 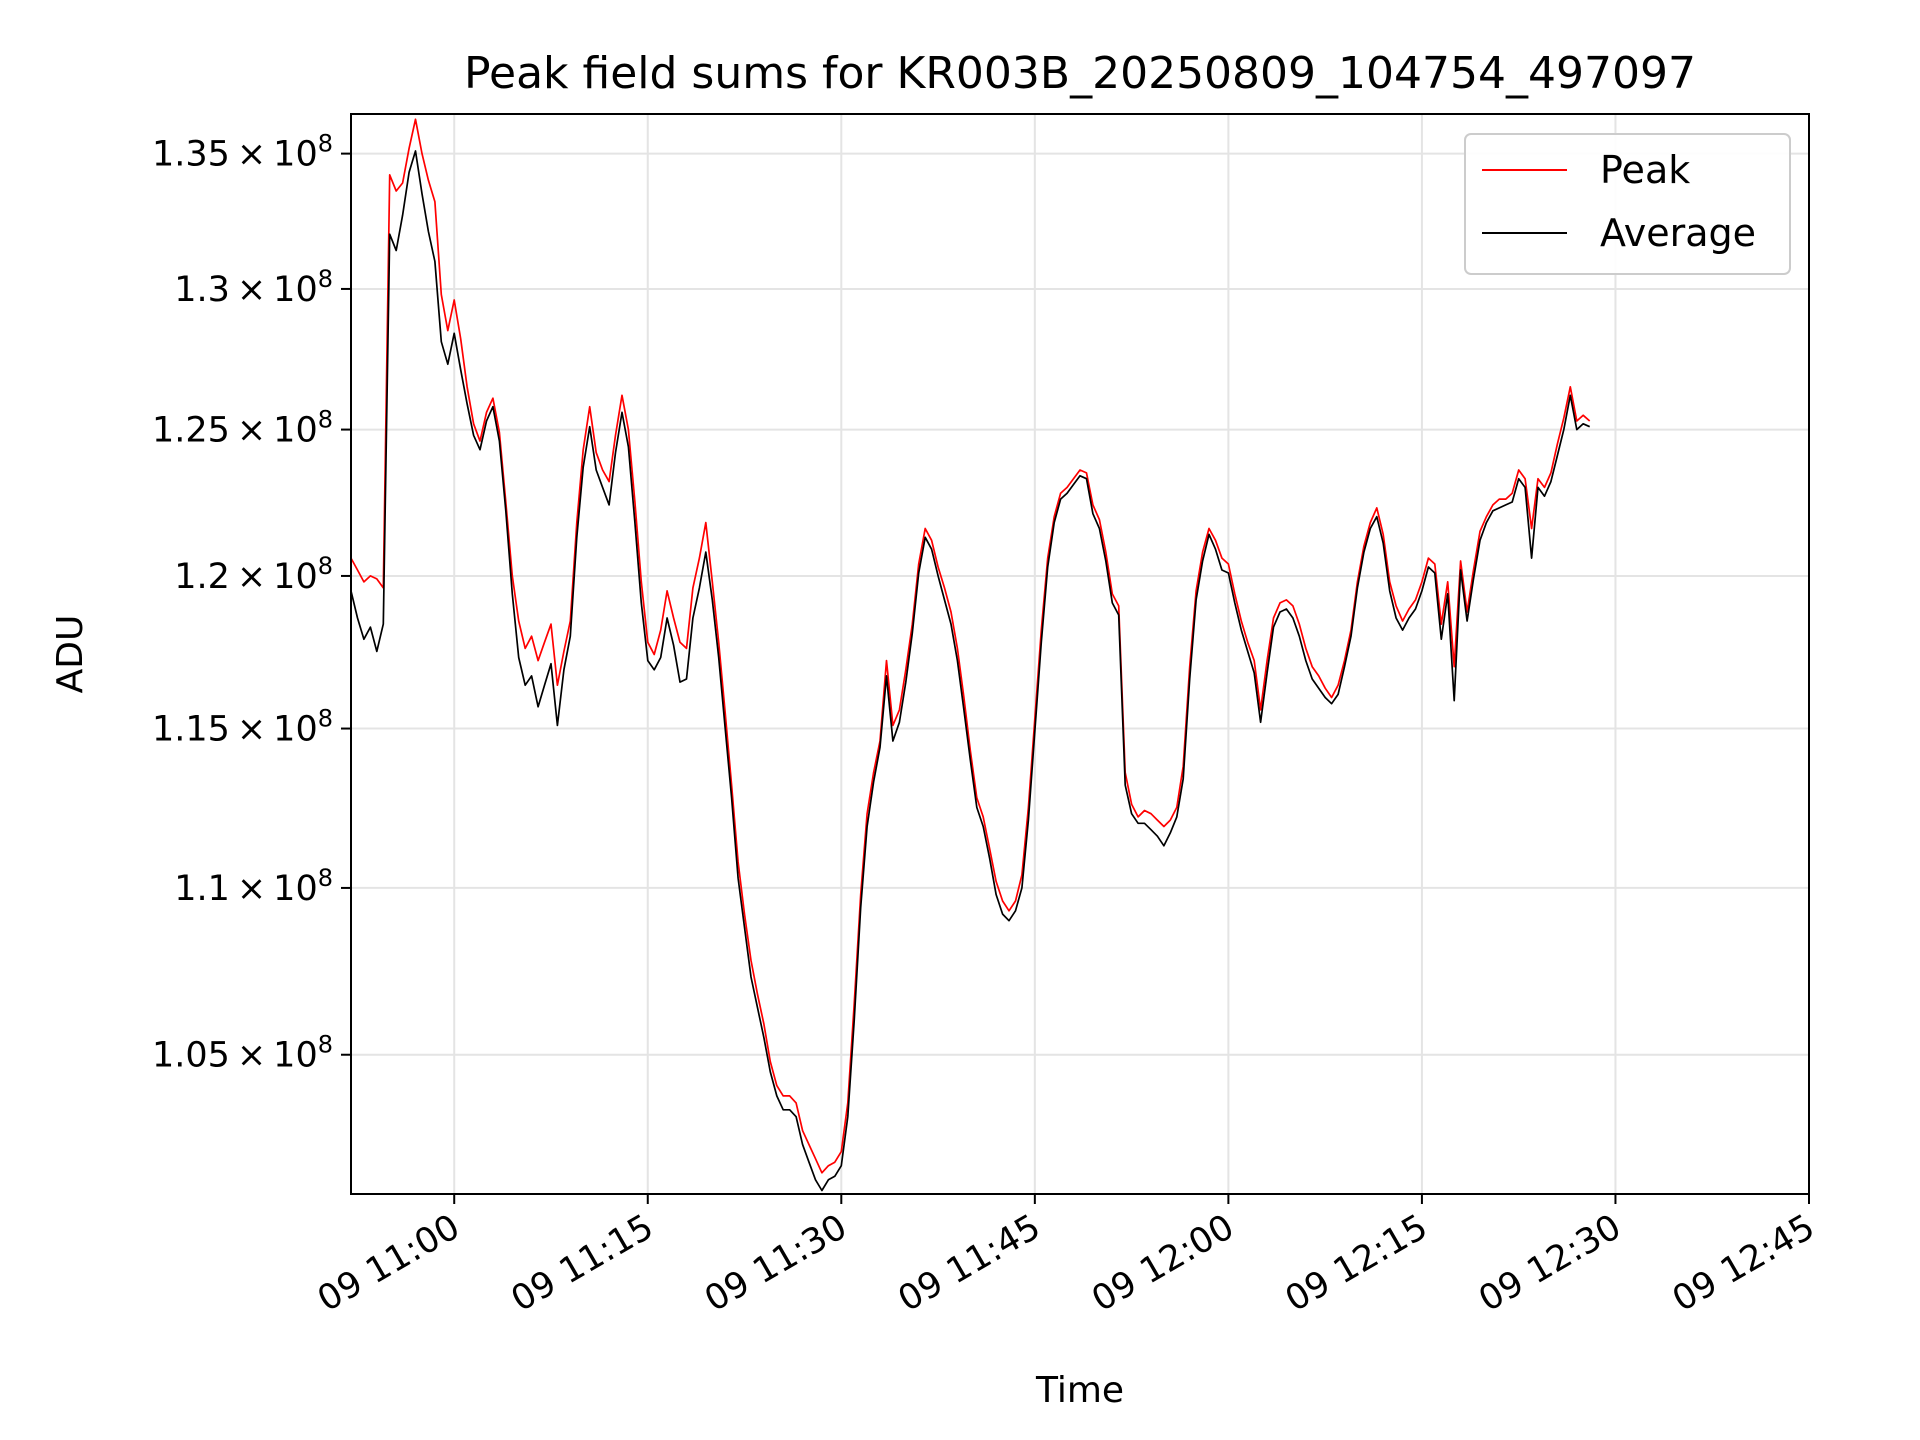 What do you see at coordinates (1550, 1263) in the screenshot?
I see `x-tick-label-6: 09 12:30` at bounding box center [1550, 1263].